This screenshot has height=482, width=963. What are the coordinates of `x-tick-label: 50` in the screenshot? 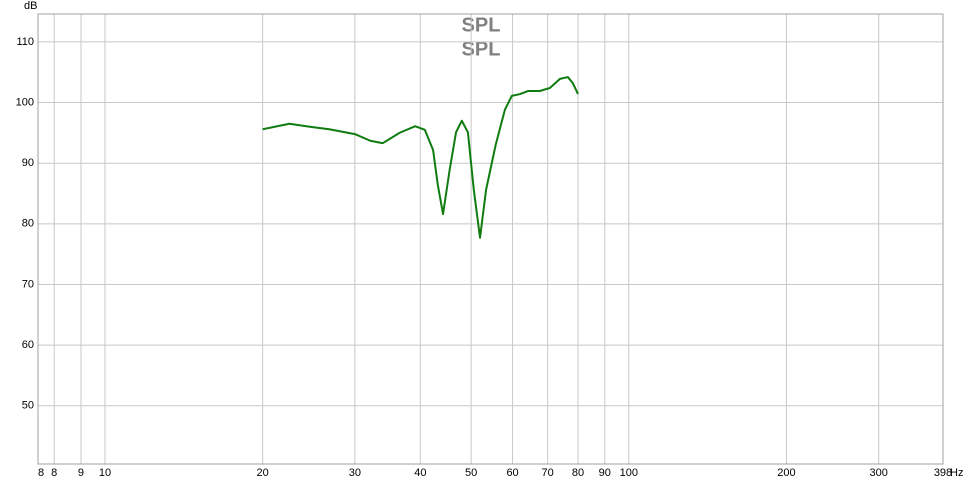 It's located at (471, 473).